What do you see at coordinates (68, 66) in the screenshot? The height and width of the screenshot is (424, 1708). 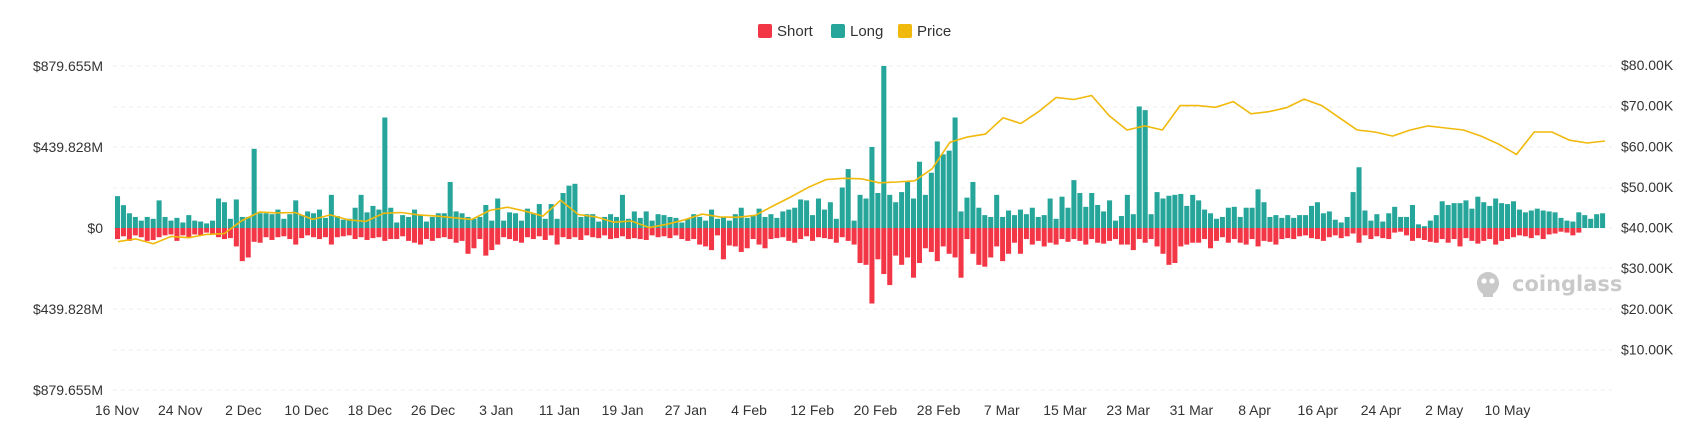 I see `y-left-tick-label: $879.655M` at bounding box center [68, 66].